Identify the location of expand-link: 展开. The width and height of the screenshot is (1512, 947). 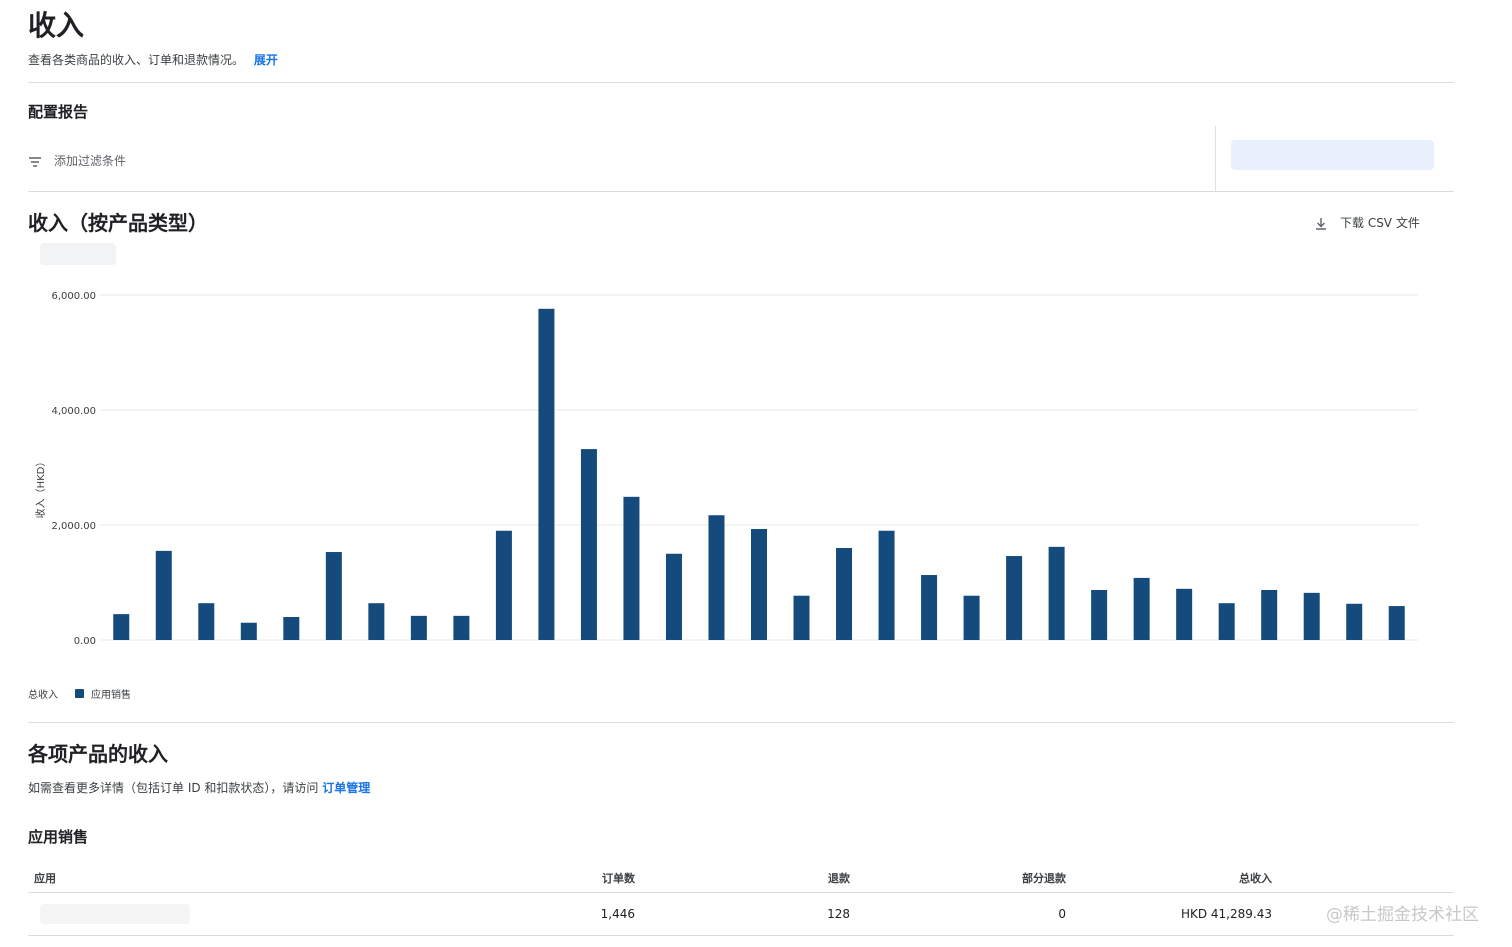
(265, 60).